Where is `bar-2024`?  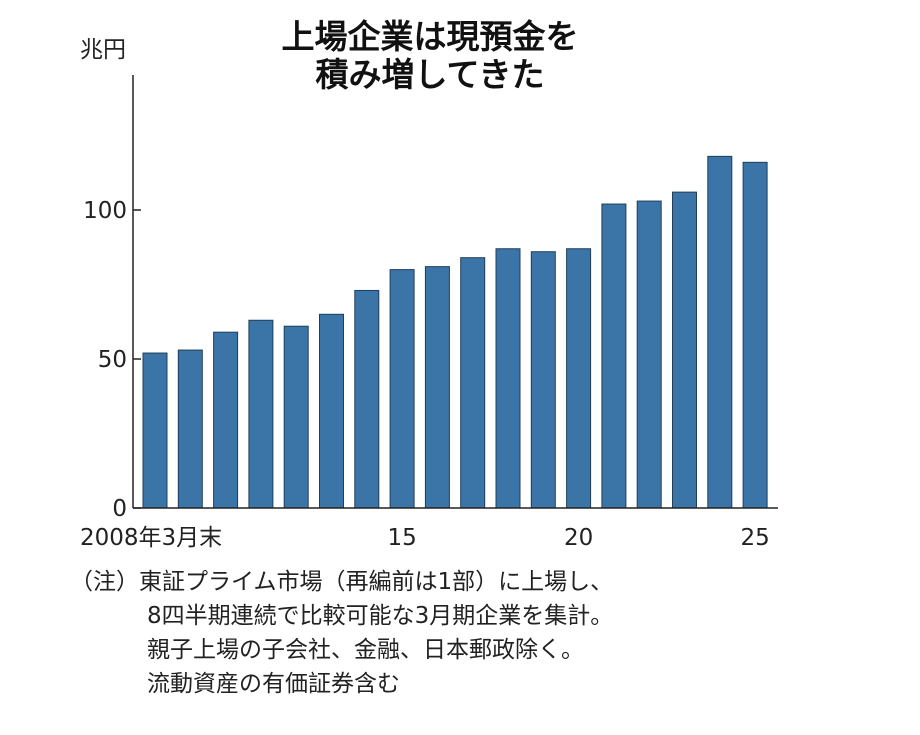 bar-2024 is located at coordinates (720, 332).